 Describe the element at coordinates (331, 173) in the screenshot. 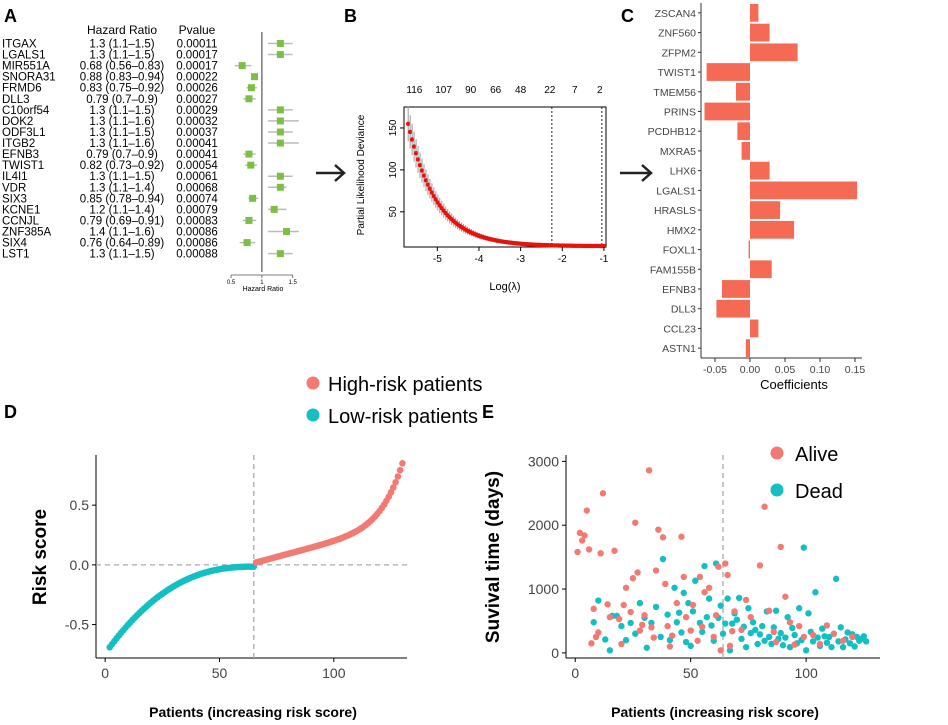

I see `arrow-a-to-b` at that location.